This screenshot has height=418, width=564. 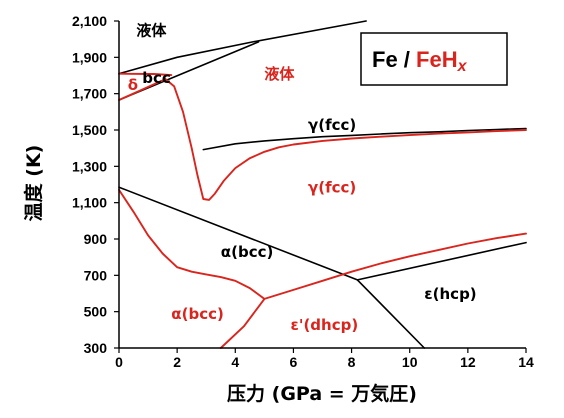 I want to click on y-axis-title: 温度 (K), so click(x=33, y=183).